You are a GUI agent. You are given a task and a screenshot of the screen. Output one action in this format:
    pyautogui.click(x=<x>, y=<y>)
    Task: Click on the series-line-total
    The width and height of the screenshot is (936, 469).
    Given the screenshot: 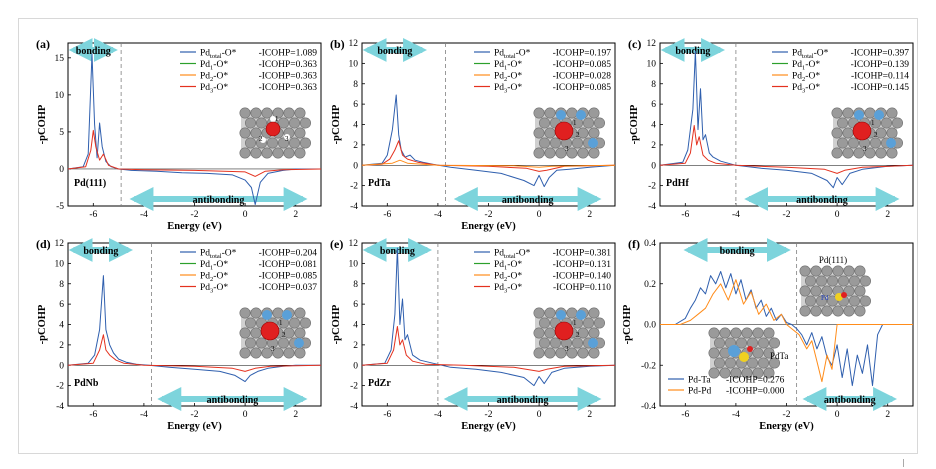 What is the action you would take?
    pyautogui.click(x=194, y=129)
    